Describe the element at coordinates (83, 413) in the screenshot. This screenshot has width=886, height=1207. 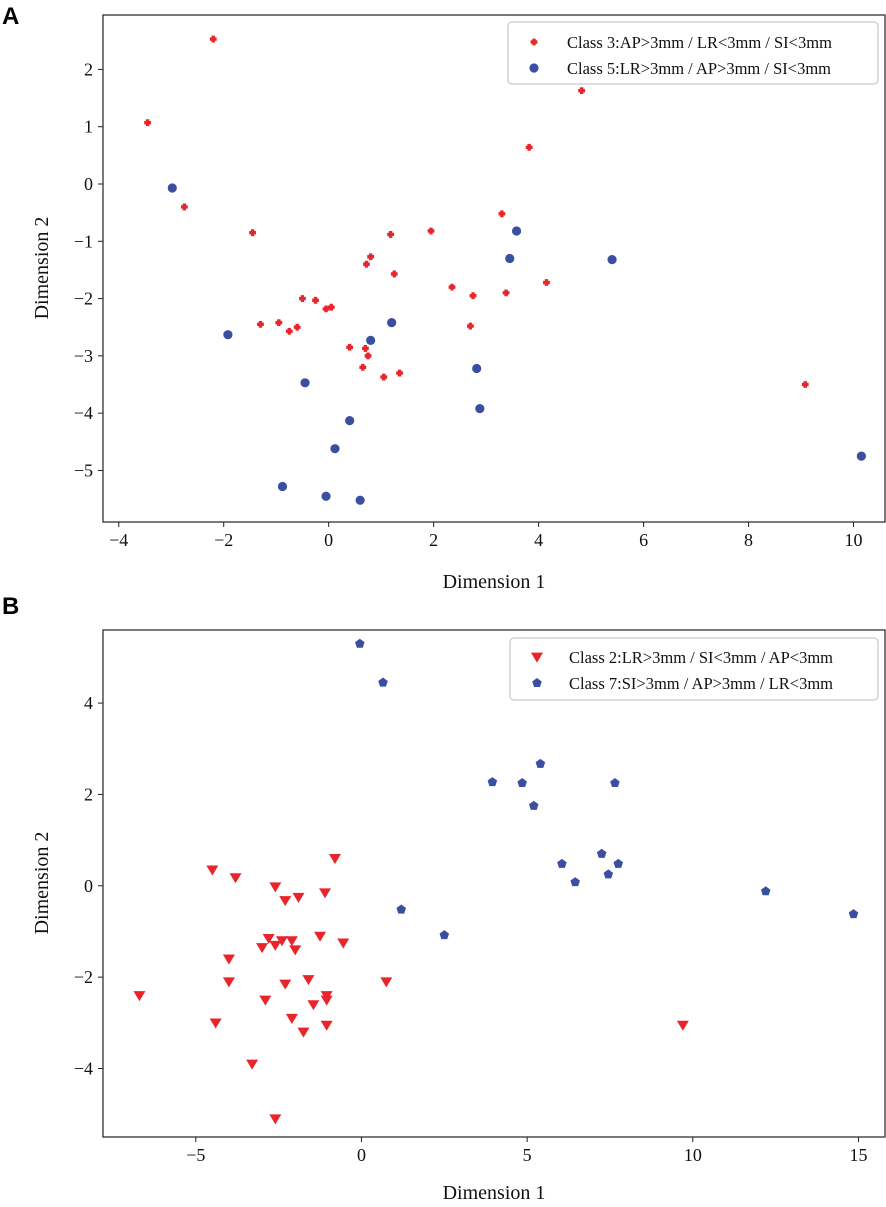
I see `y-tick-label: −4` at that location.